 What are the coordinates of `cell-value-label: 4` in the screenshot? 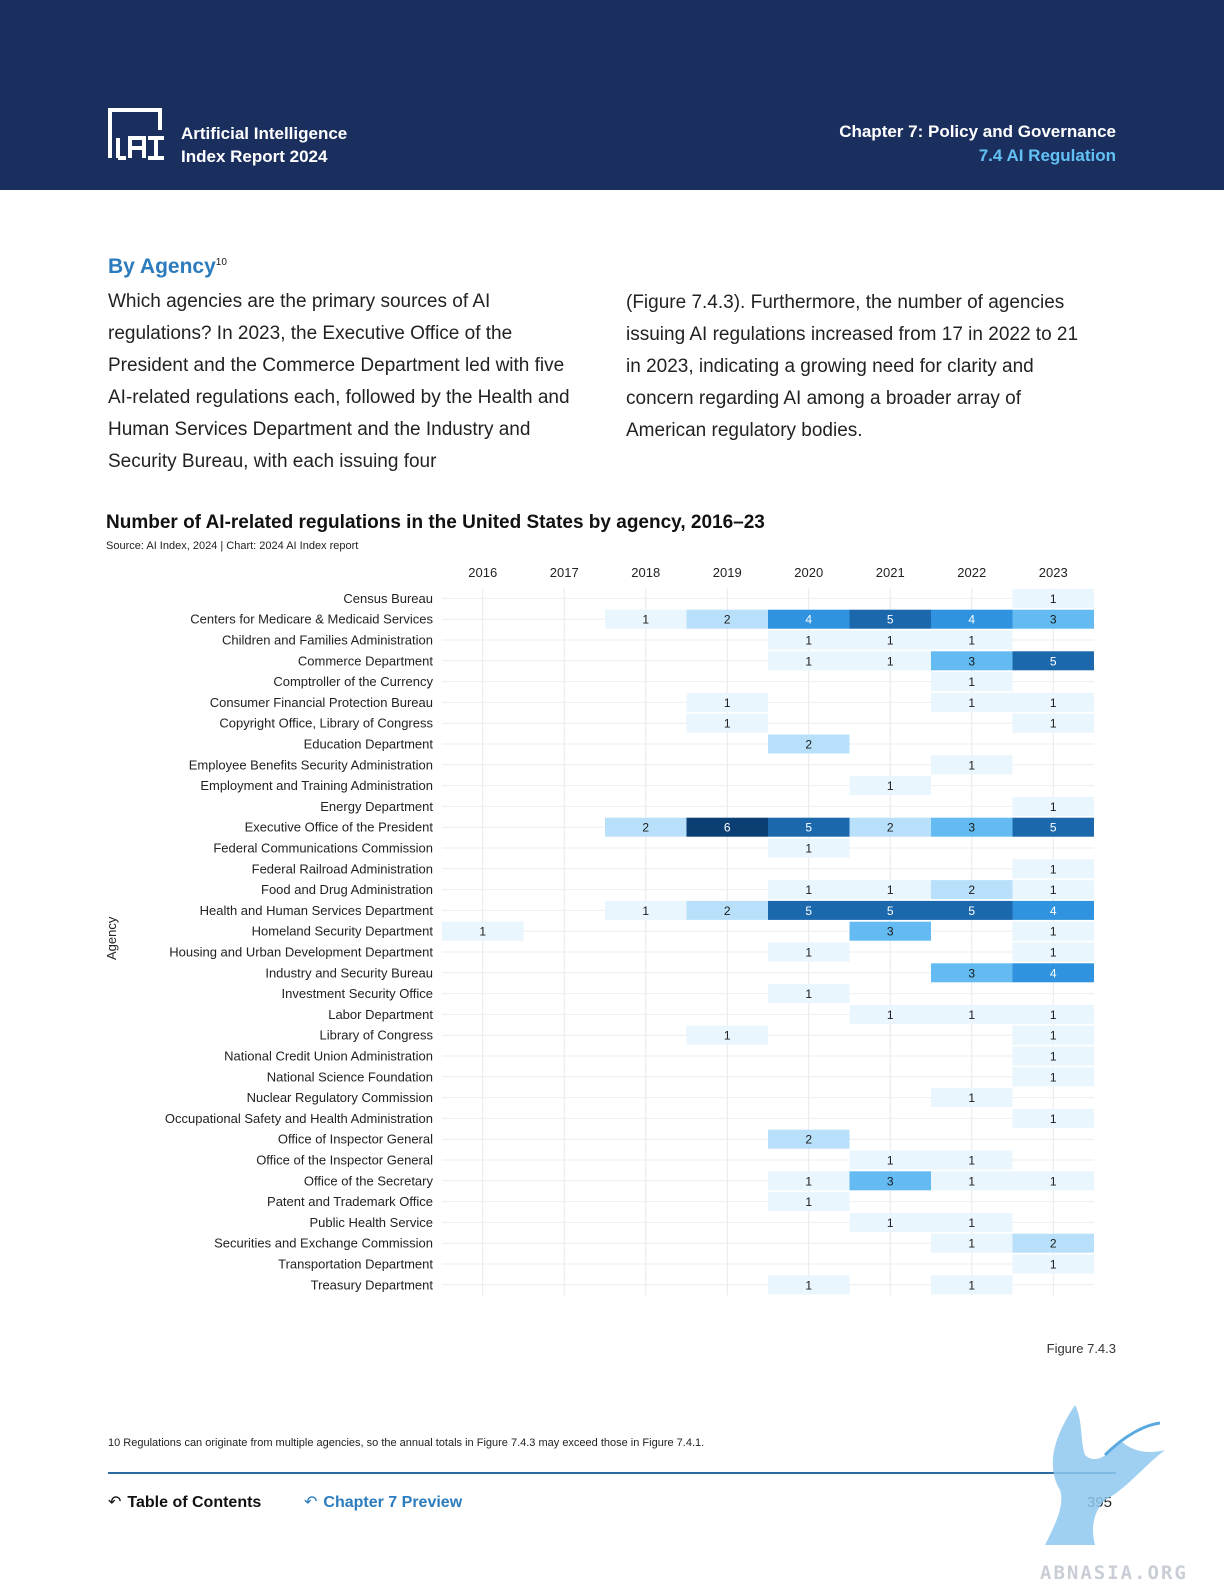 It's located at (1053, 973).